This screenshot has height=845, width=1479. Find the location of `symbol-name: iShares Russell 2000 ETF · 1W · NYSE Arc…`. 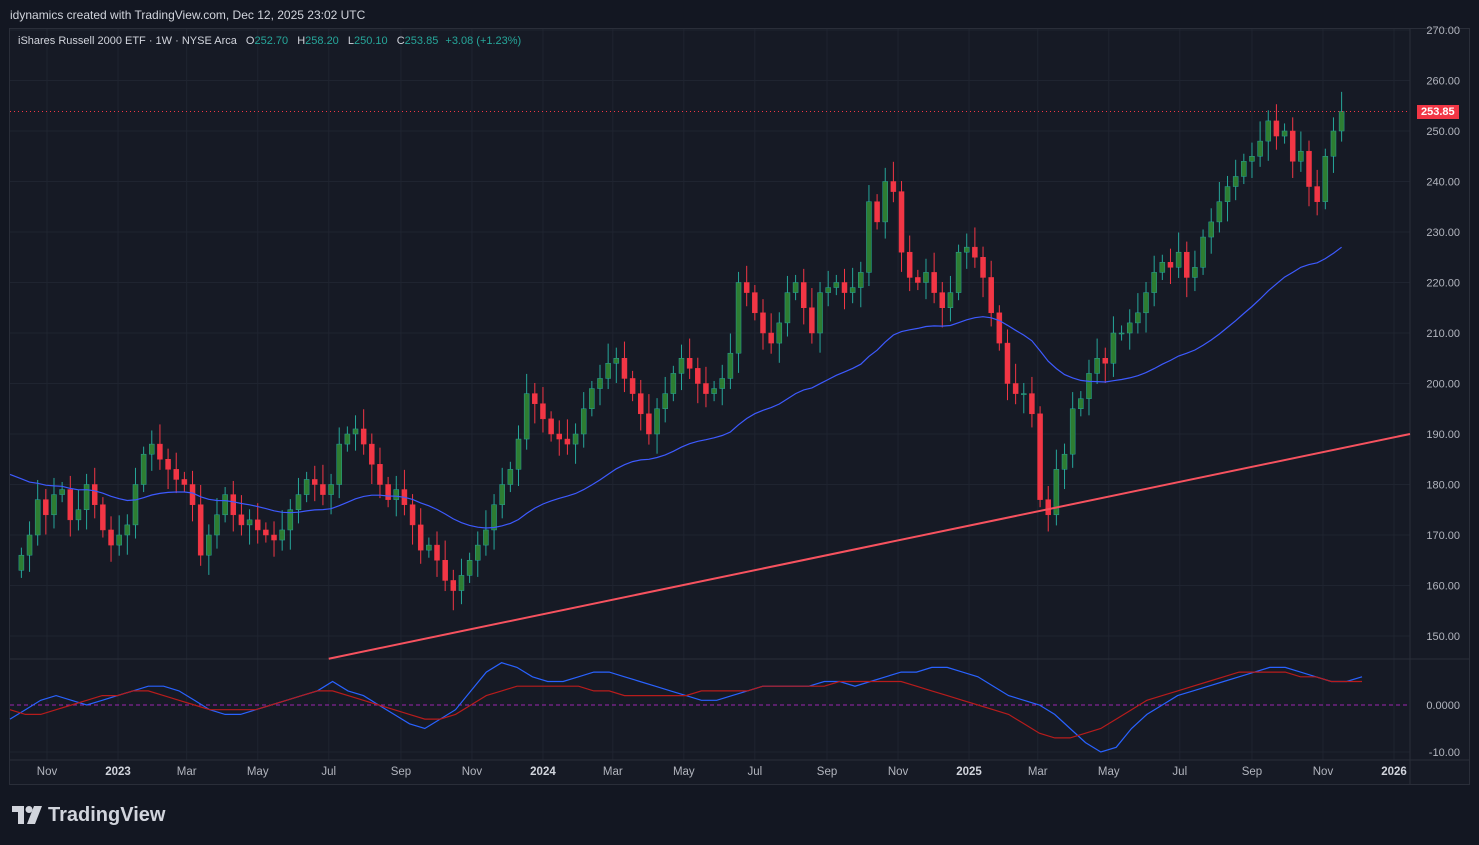

symbol-name: iShares Russell 2000 ETF · 1W · NYSE Arc… is located at coordinates (127, 41).